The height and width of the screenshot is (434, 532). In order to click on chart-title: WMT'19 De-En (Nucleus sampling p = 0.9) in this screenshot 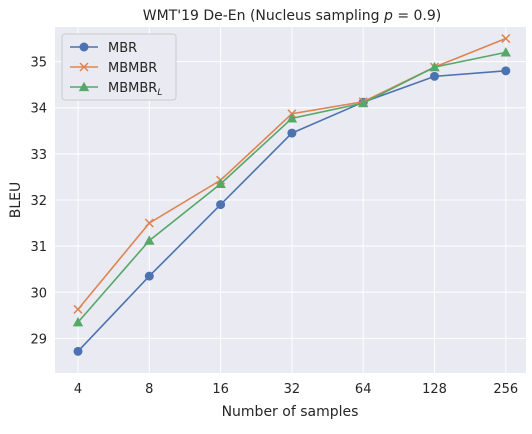, I will do `click(292, 16)`.